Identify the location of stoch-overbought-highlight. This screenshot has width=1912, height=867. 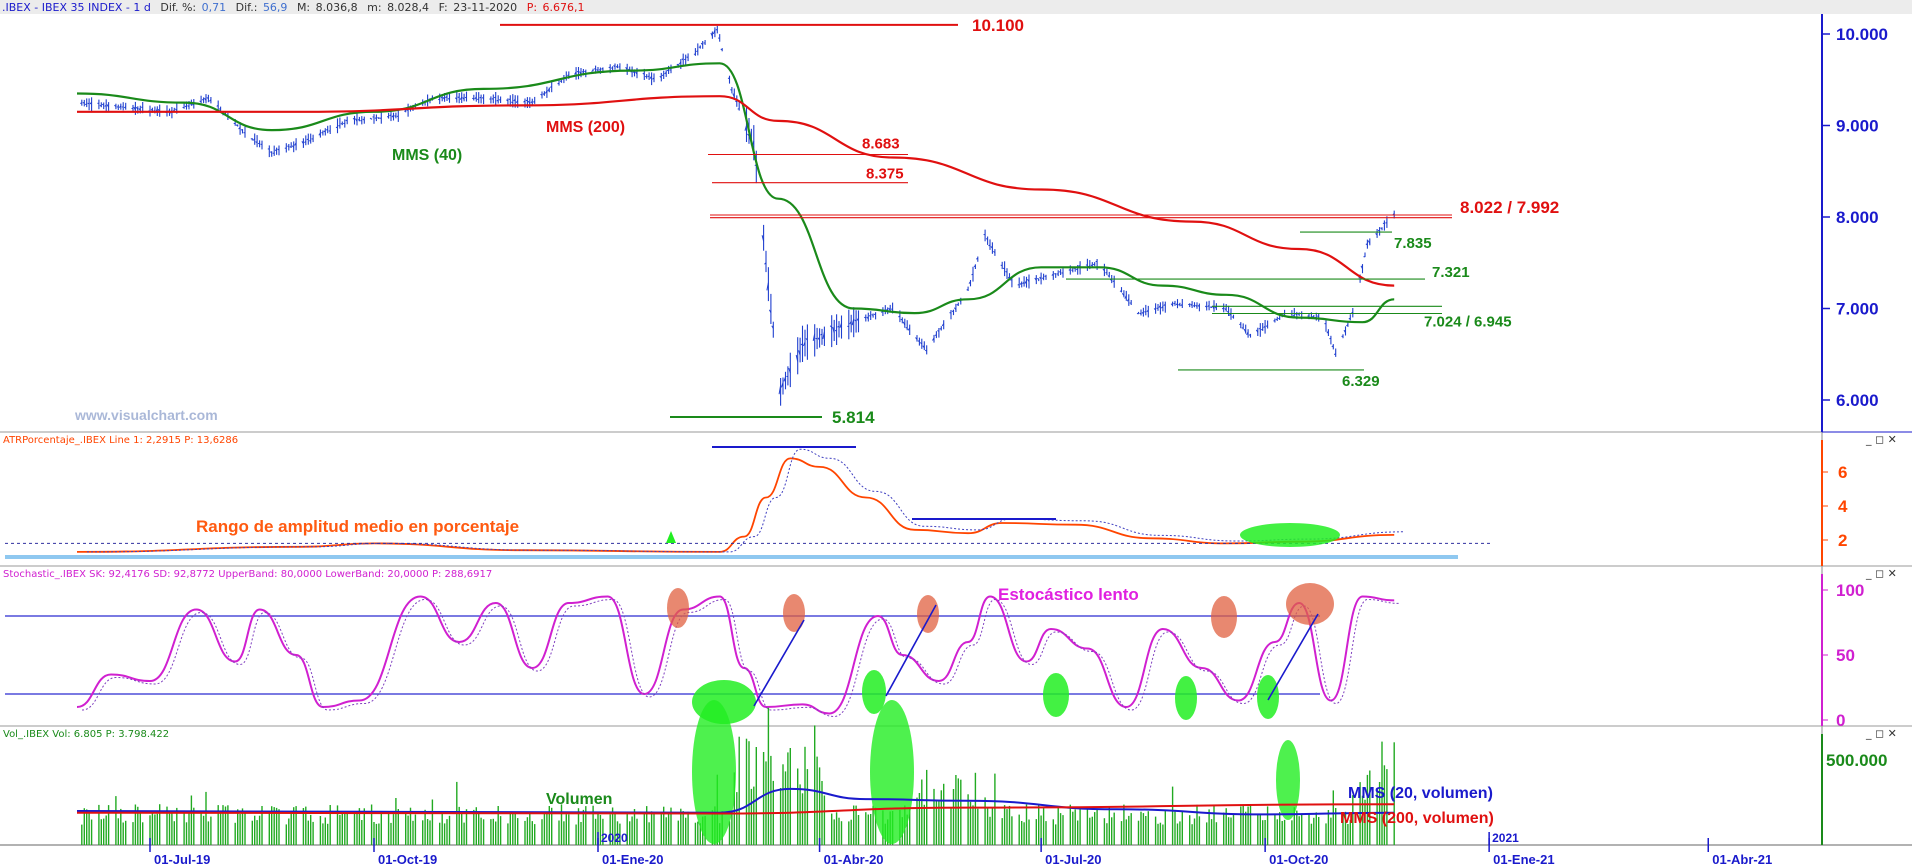
(678, 608).